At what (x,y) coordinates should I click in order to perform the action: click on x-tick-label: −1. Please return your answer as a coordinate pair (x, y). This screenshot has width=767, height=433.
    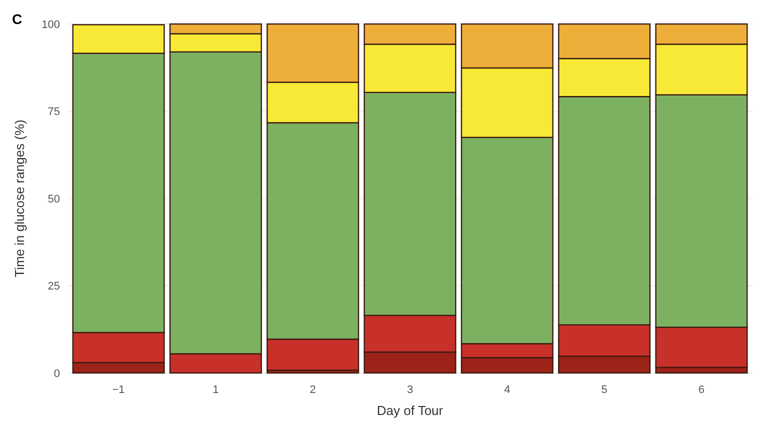
    Looking at the image, I should click on (118, 390).